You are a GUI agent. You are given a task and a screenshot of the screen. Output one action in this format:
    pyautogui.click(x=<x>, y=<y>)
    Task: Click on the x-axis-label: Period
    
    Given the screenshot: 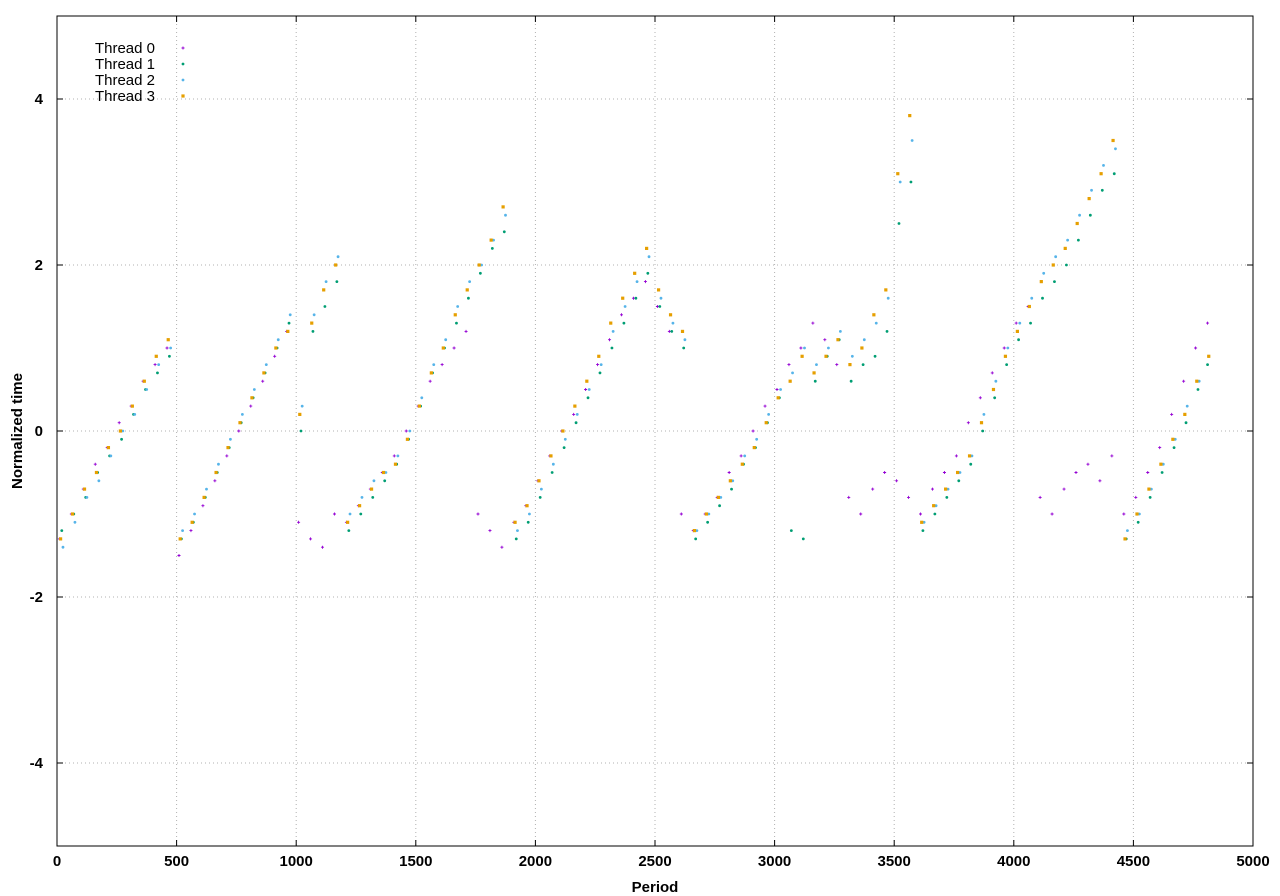 What is the action you would take?
    pyautogui.click(x=655, y=887)
    